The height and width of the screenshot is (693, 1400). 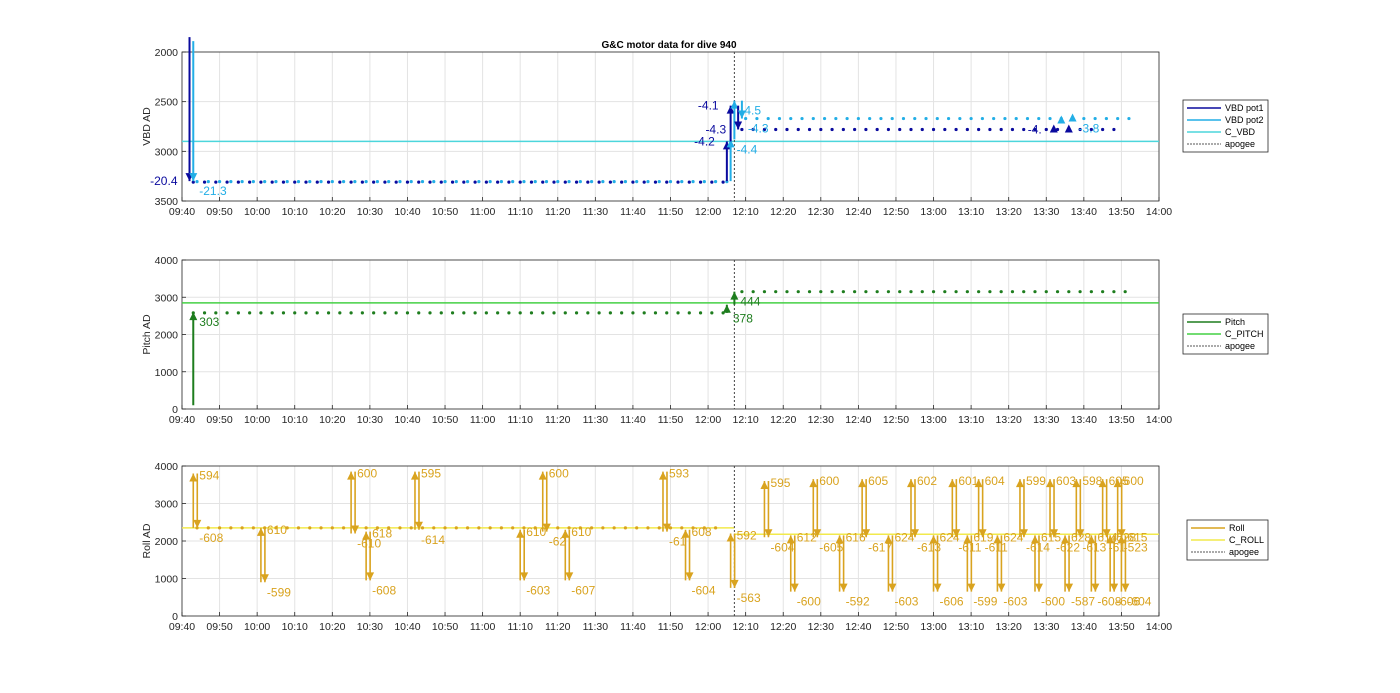 What do you see at coordinates (483, 420) in the screenshot?
I see `x-tick-label: 11:00` at bounding box center [483, 420].